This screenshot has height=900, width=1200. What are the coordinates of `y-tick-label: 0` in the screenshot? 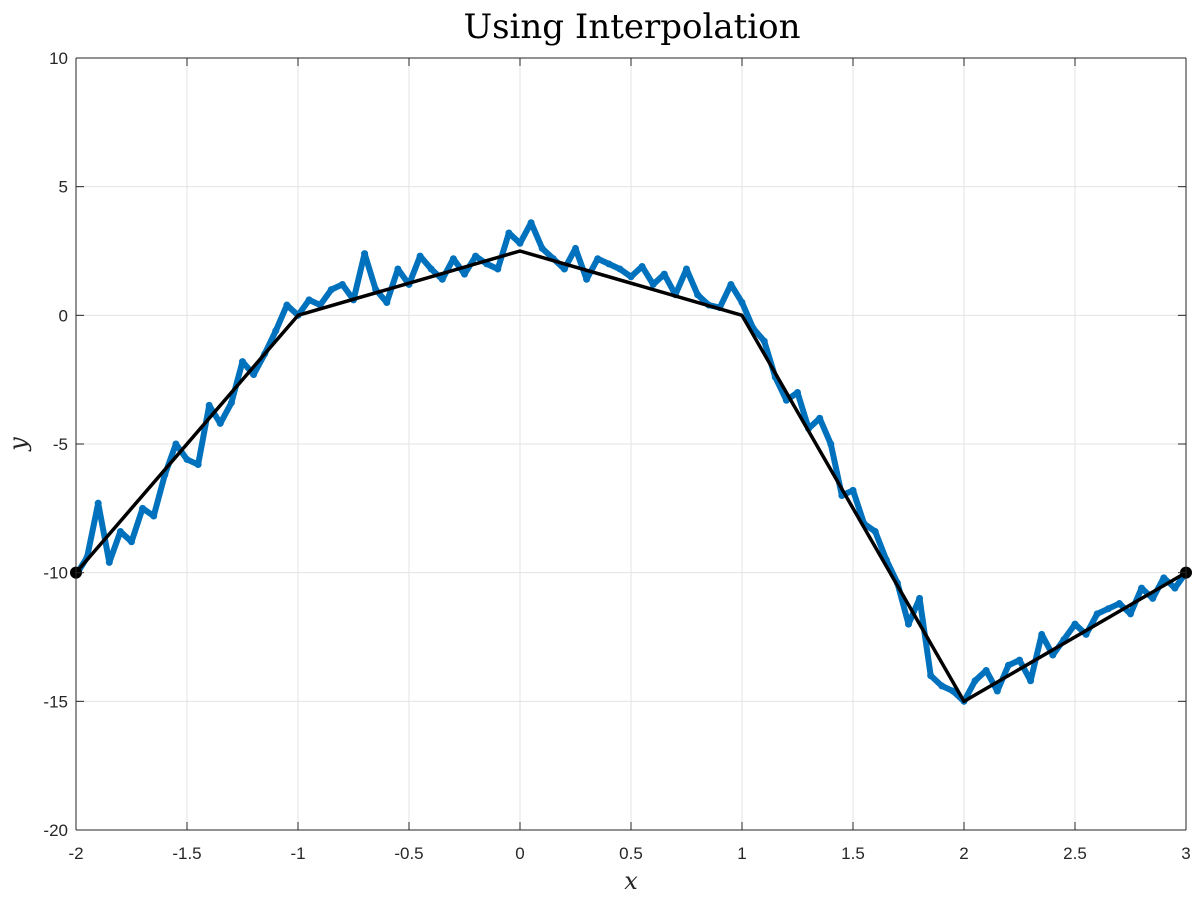 It's located at (63, 315).